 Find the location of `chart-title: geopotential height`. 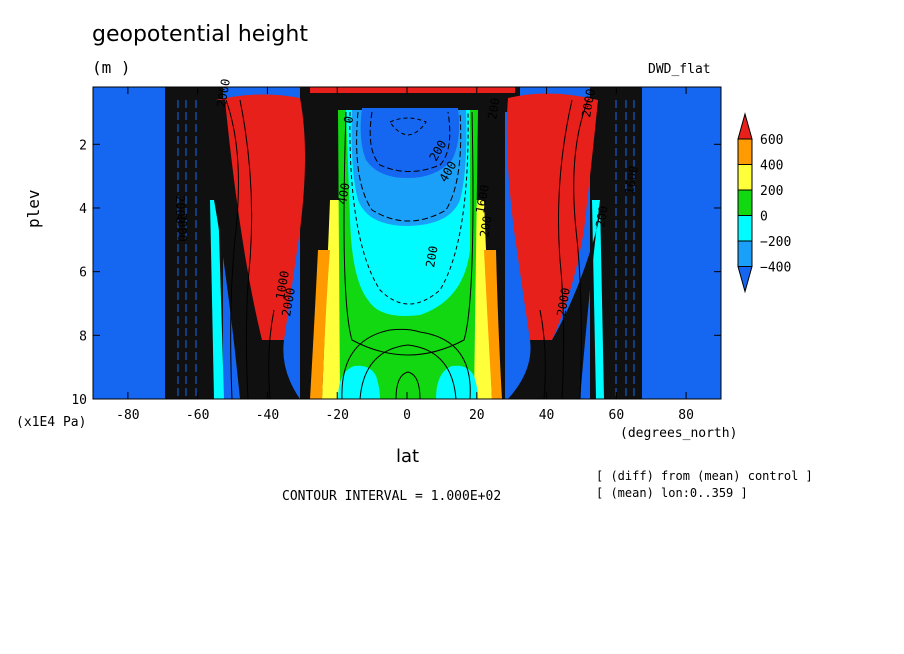

chart-title: geopotential height is located at coordinates (200, 34).